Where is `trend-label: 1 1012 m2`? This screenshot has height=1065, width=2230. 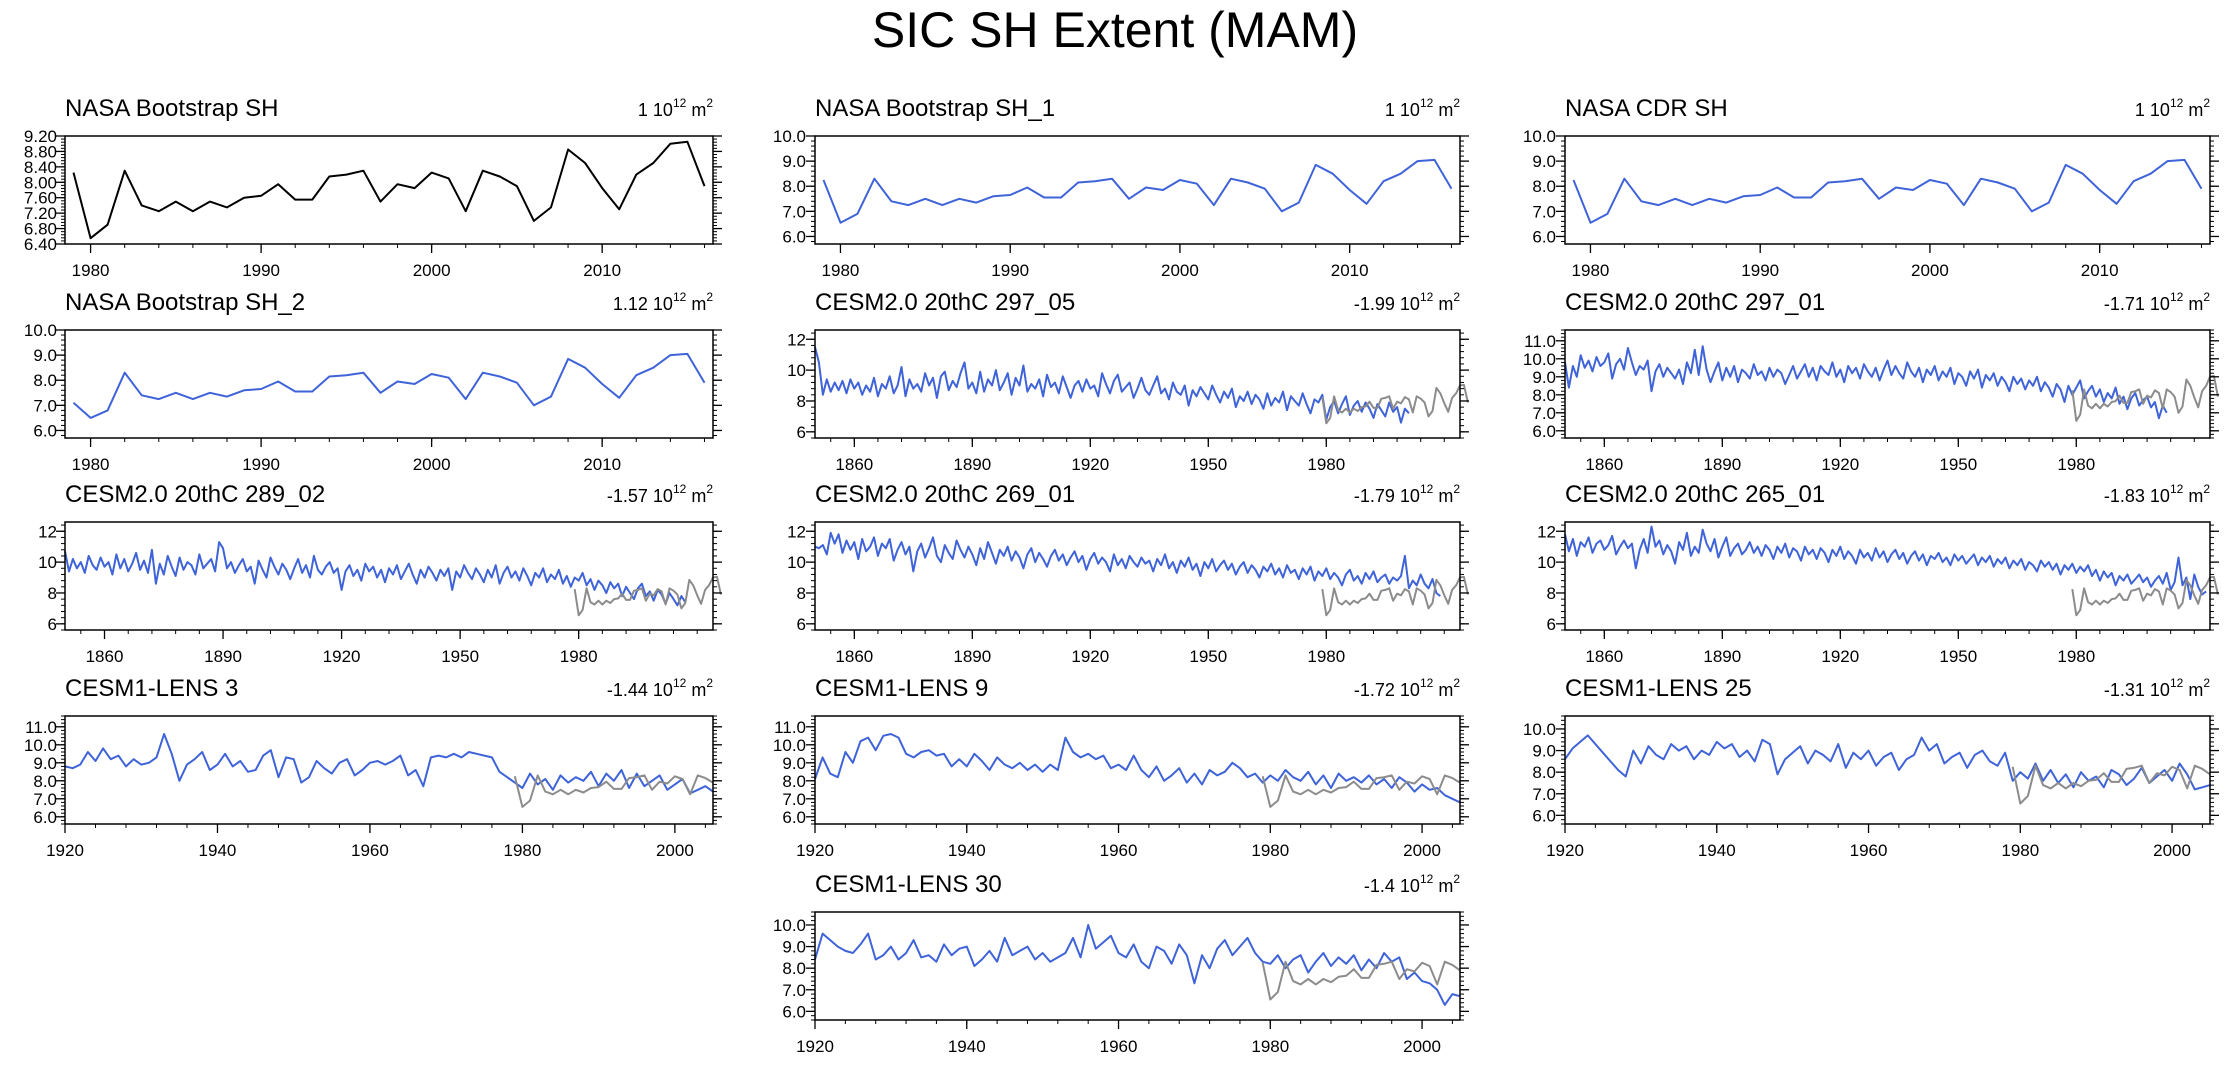
trend-label: 1 1012 m2 is located at coordinates (675, 108).